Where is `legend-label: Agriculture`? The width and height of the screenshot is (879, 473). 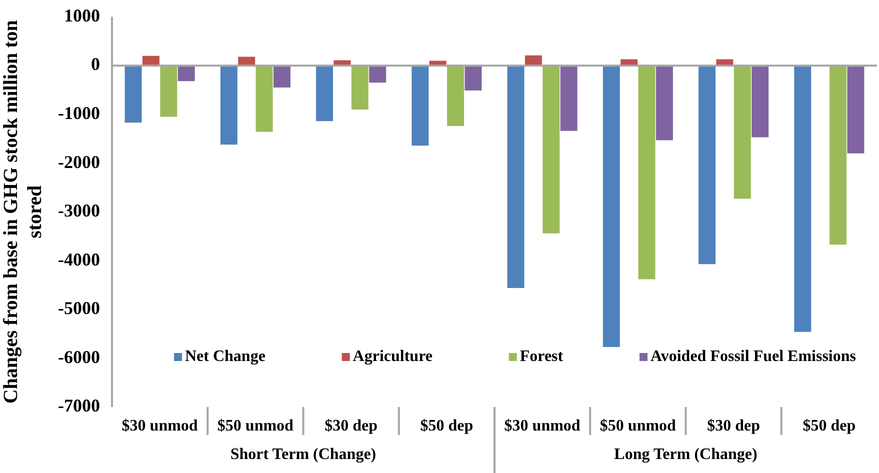
legend-label: Agriculture is located at coordinates (392, 357).